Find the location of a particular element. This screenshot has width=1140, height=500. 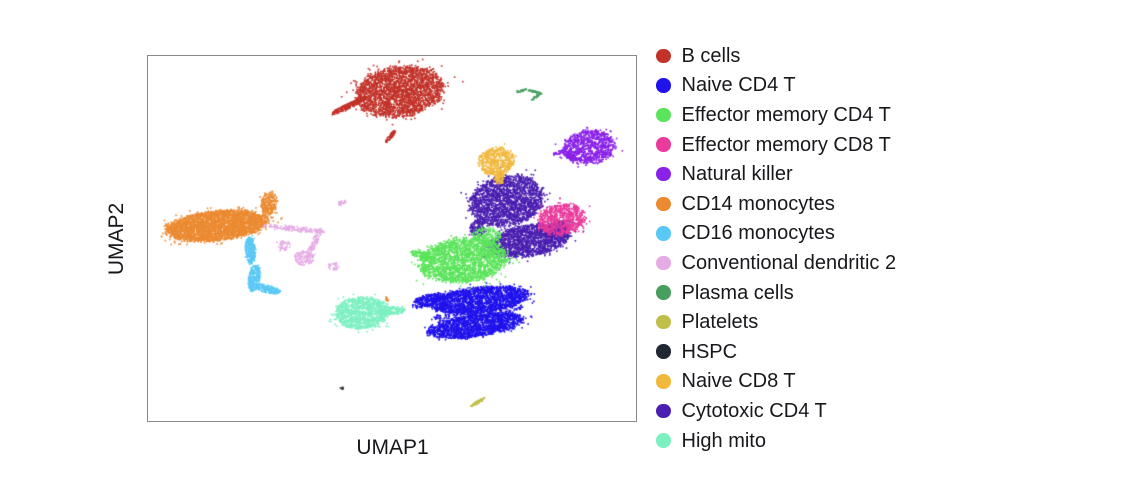

legend-item-effector-memory-cd8-t: Effector memory CD8 T is located at coordinates (776, 145).